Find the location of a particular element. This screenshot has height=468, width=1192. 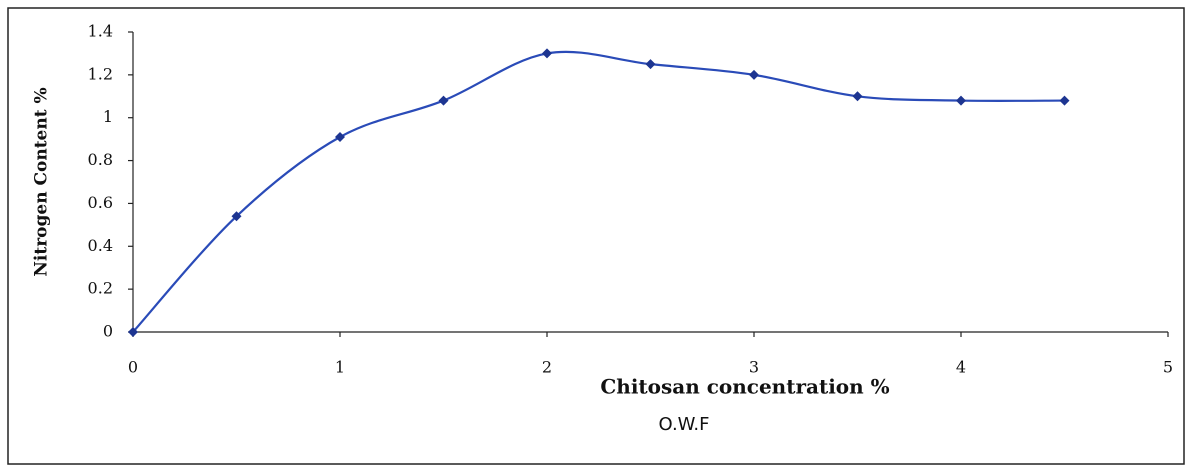

y-tick-label: 1.4 is located at coordinates (100, 31).